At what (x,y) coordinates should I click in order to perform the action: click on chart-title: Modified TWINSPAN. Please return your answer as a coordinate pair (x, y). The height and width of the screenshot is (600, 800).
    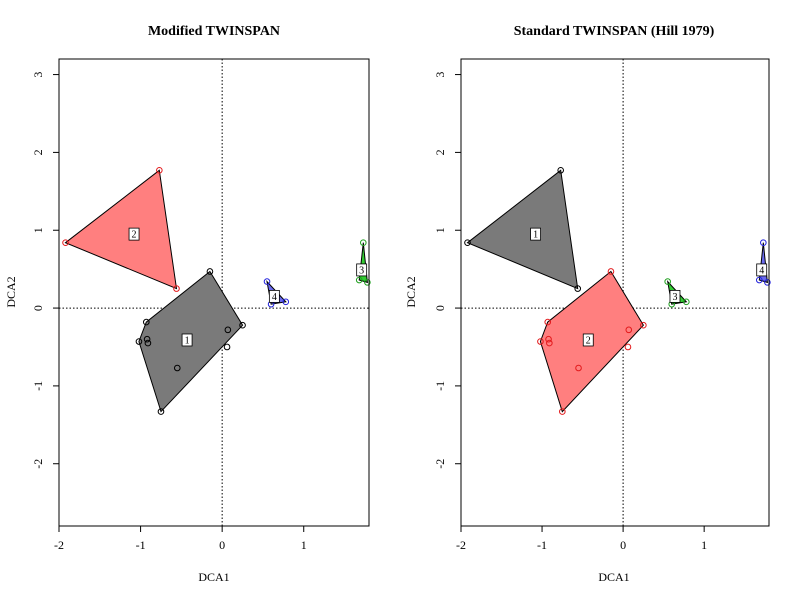
    Looking at the image, I should click on (214, 31).